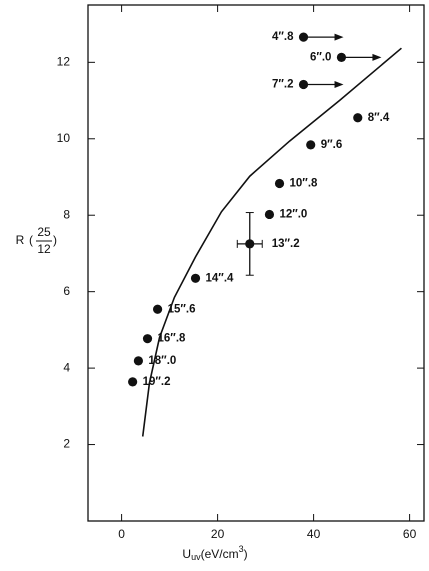  I want to click on y-tick-label: 2, so click(66, 444).